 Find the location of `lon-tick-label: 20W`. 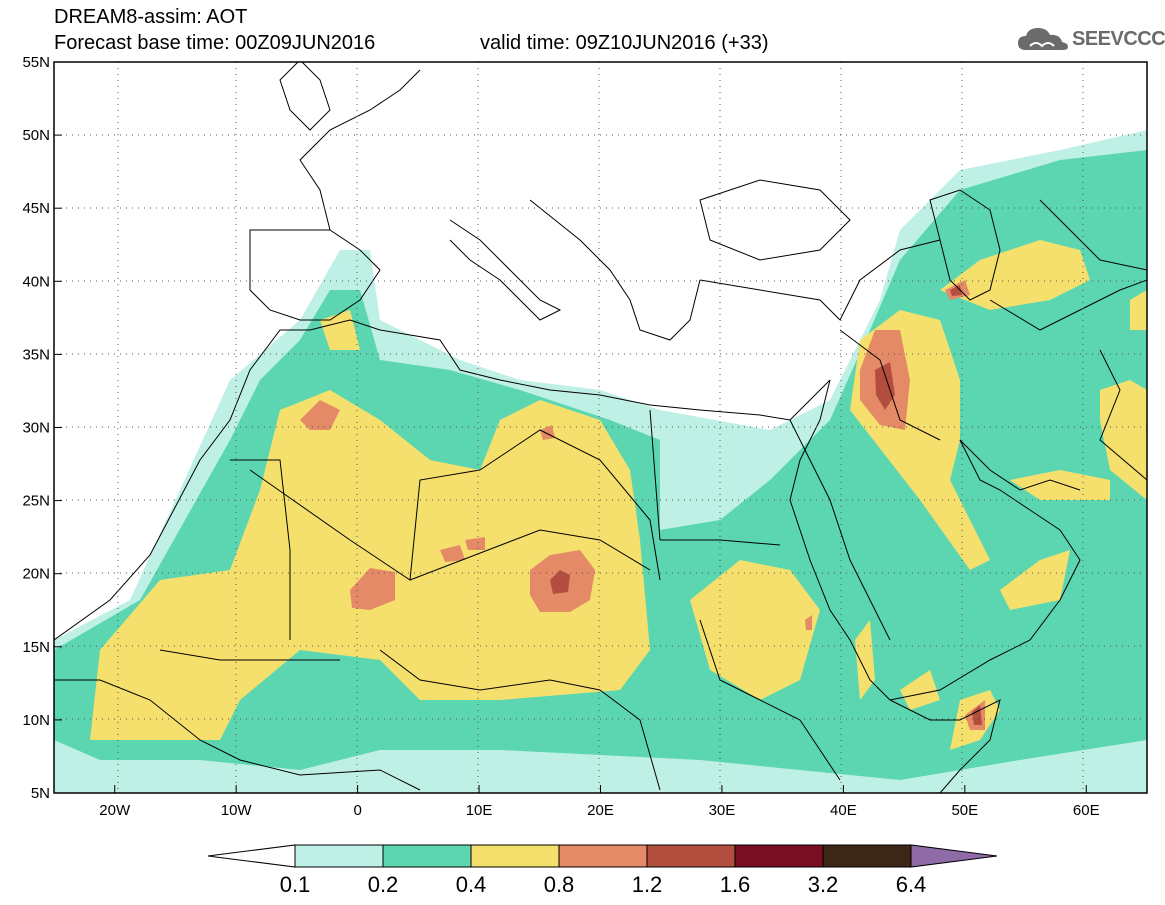

lon-tick-label: 20W is located at coordinates (115, 810).